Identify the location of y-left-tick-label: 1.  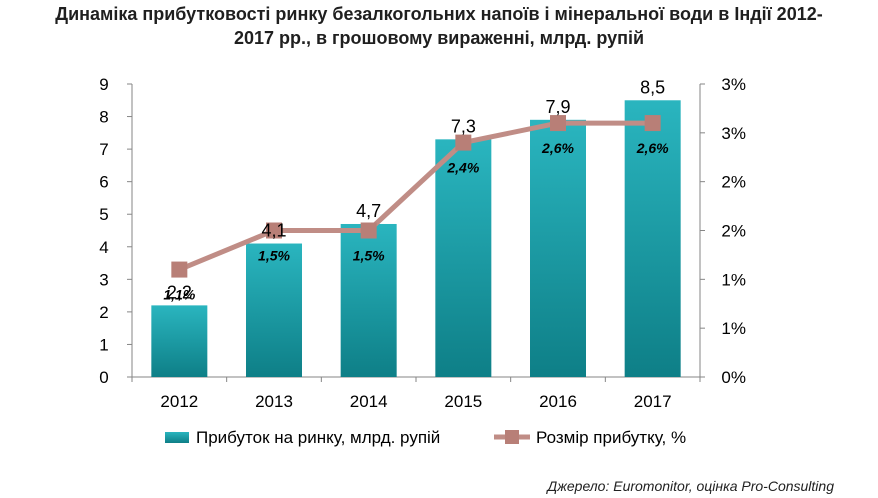
(103, 344).